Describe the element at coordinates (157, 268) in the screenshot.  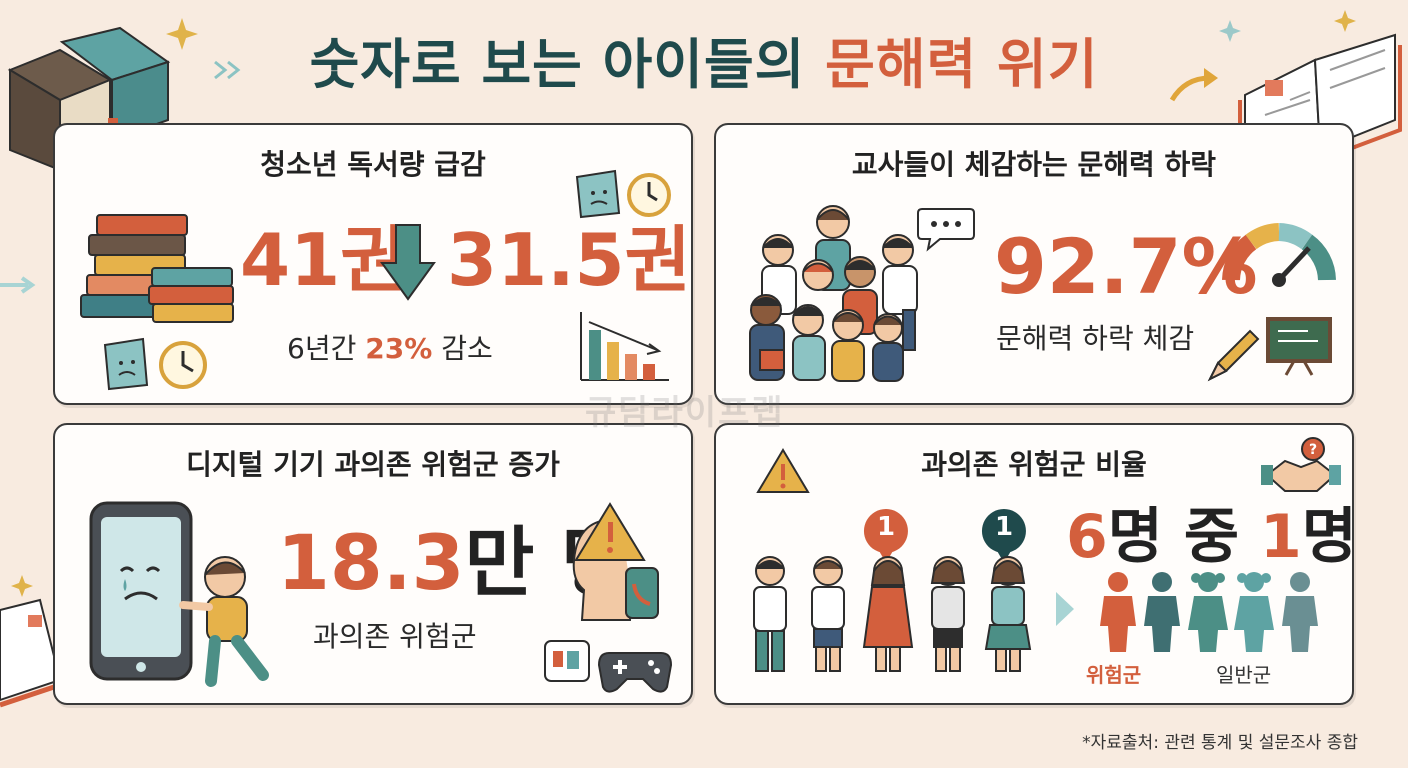
I see `book-stack-icon` at that location.